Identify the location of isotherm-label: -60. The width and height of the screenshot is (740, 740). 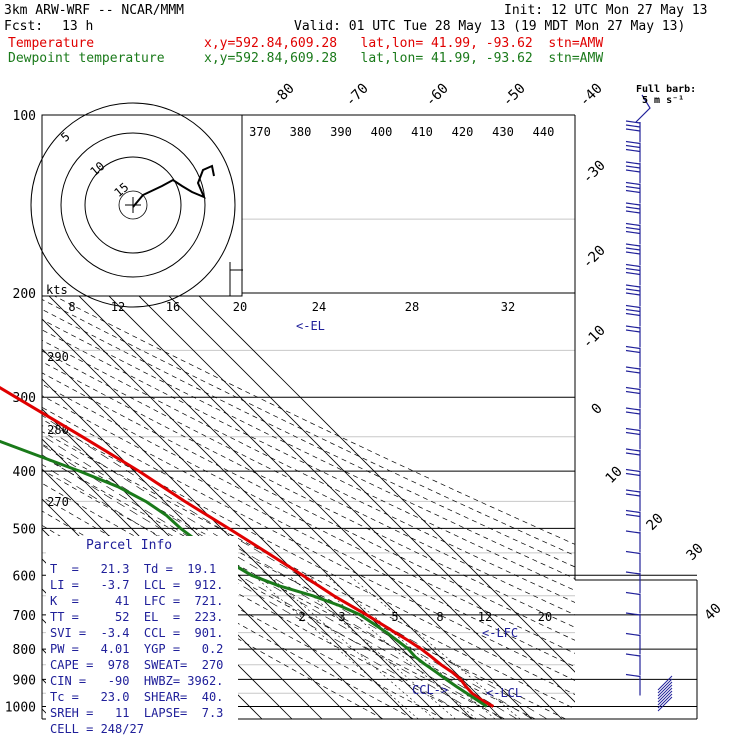
(437, 95).